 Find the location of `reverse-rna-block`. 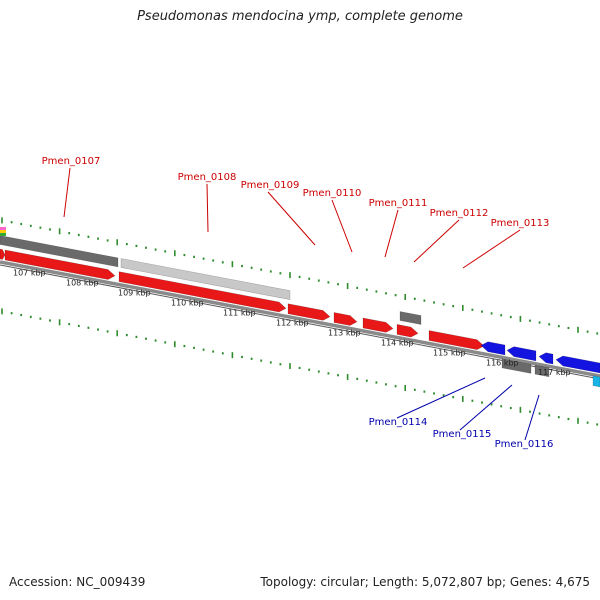

reverse-rna-block is located at coordinates (596, 381).